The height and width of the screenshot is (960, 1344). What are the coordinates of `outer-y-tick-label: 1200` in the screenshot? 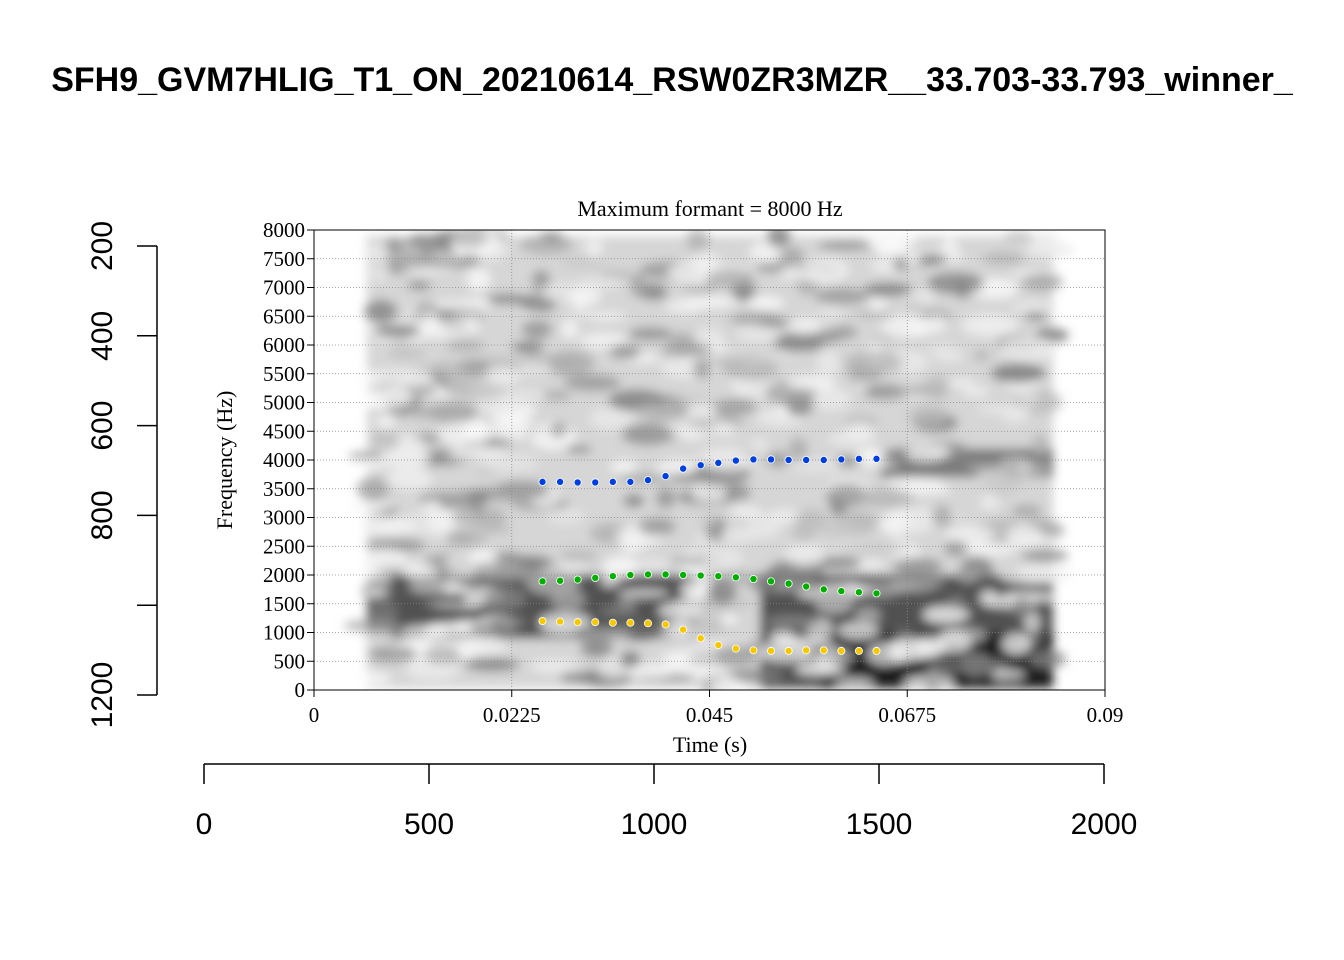 It's located at (102, 695).